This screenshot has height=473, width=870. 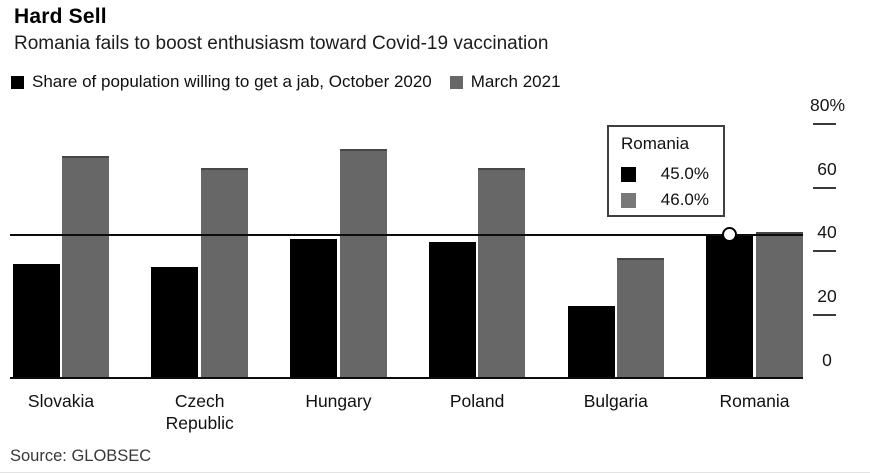 What do you see at coordinates (502, 273) in the screenshot?
I see `bar-poland-mar-2021` at bounding box center [502, 273].